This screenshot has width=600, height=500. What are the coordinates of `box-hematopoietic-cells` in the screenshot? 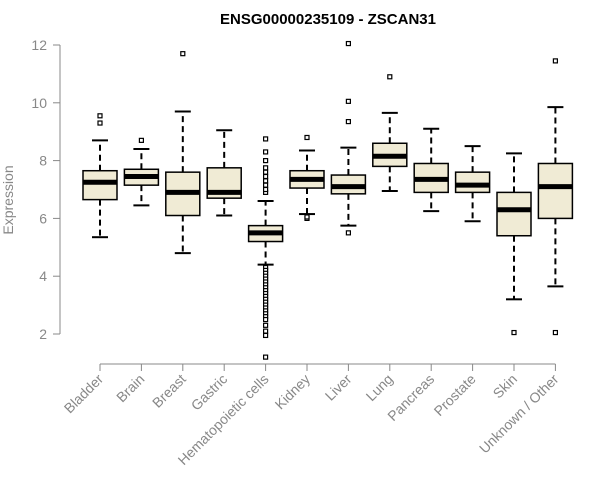 It's located at (265, 248).